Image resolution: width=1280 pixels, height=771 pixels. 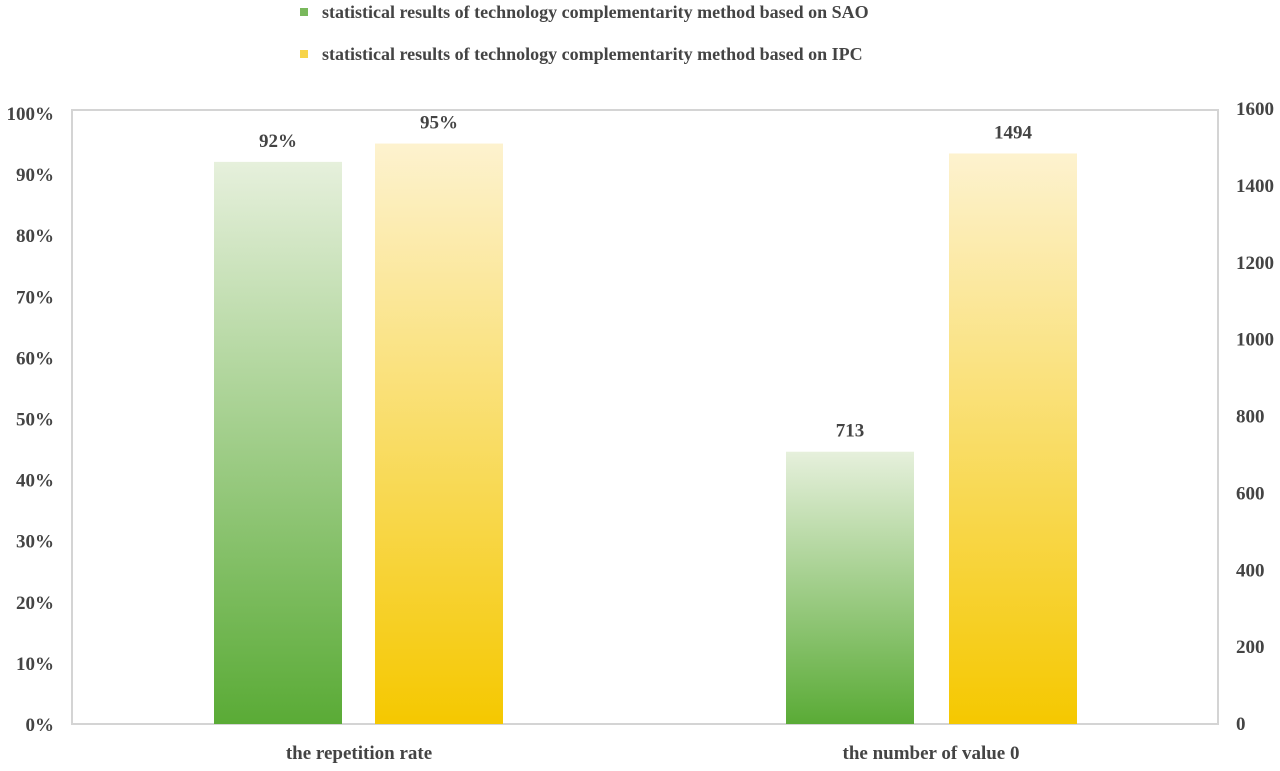 What do you see at coordinates (35, 420) in the screenshot?
I see `left-axis-tick-label: 50%` at bounding box center [35, 420].